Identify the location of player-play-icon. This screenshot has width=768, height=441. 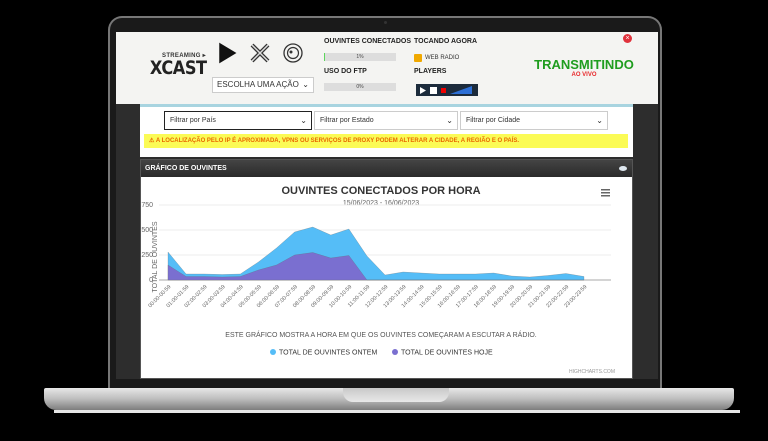
(422, 90).